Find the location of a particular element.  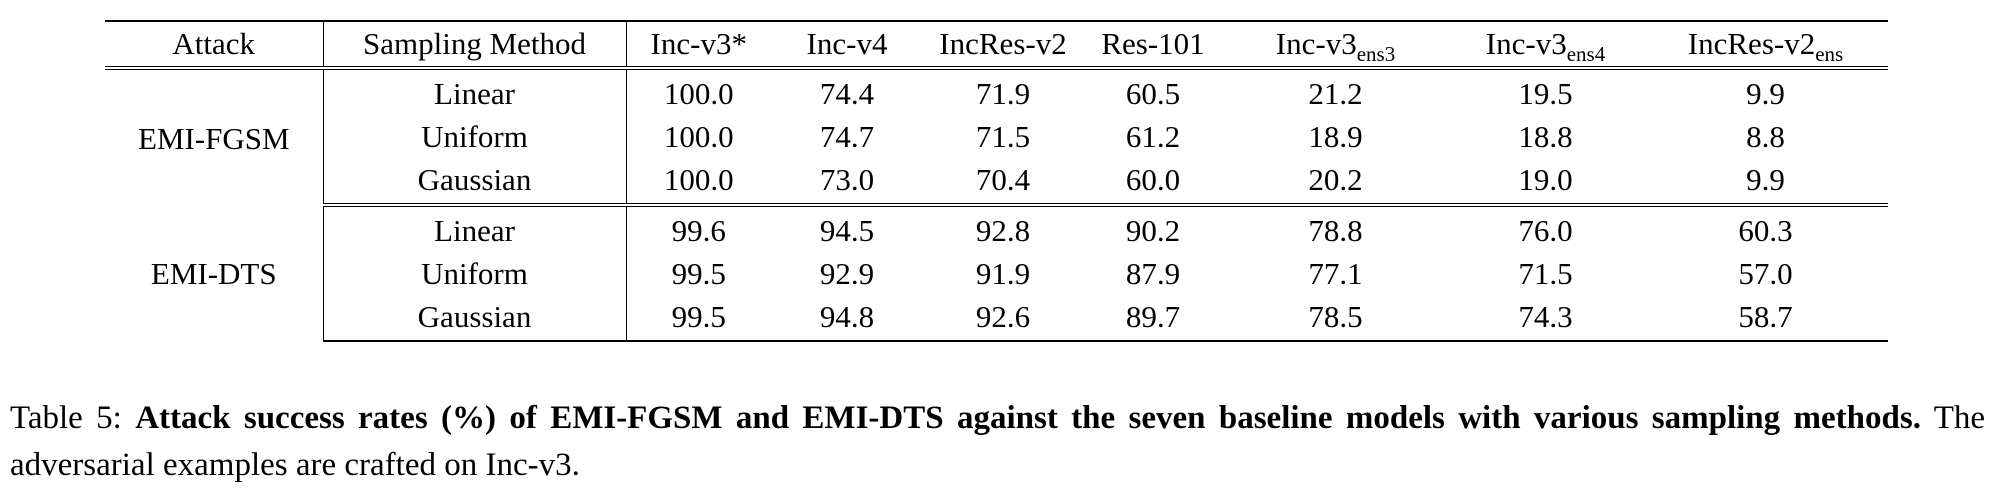

success-rate-cell: 18.8 is located at coordinates (1545, 136).